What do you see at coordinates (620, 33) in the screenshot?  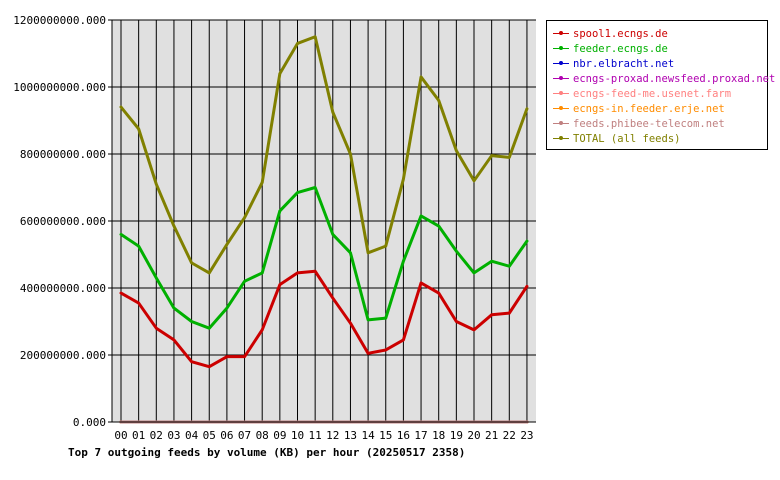 I see `legend-label: spool1.ecngs.de` at bounding box center [620, 33].